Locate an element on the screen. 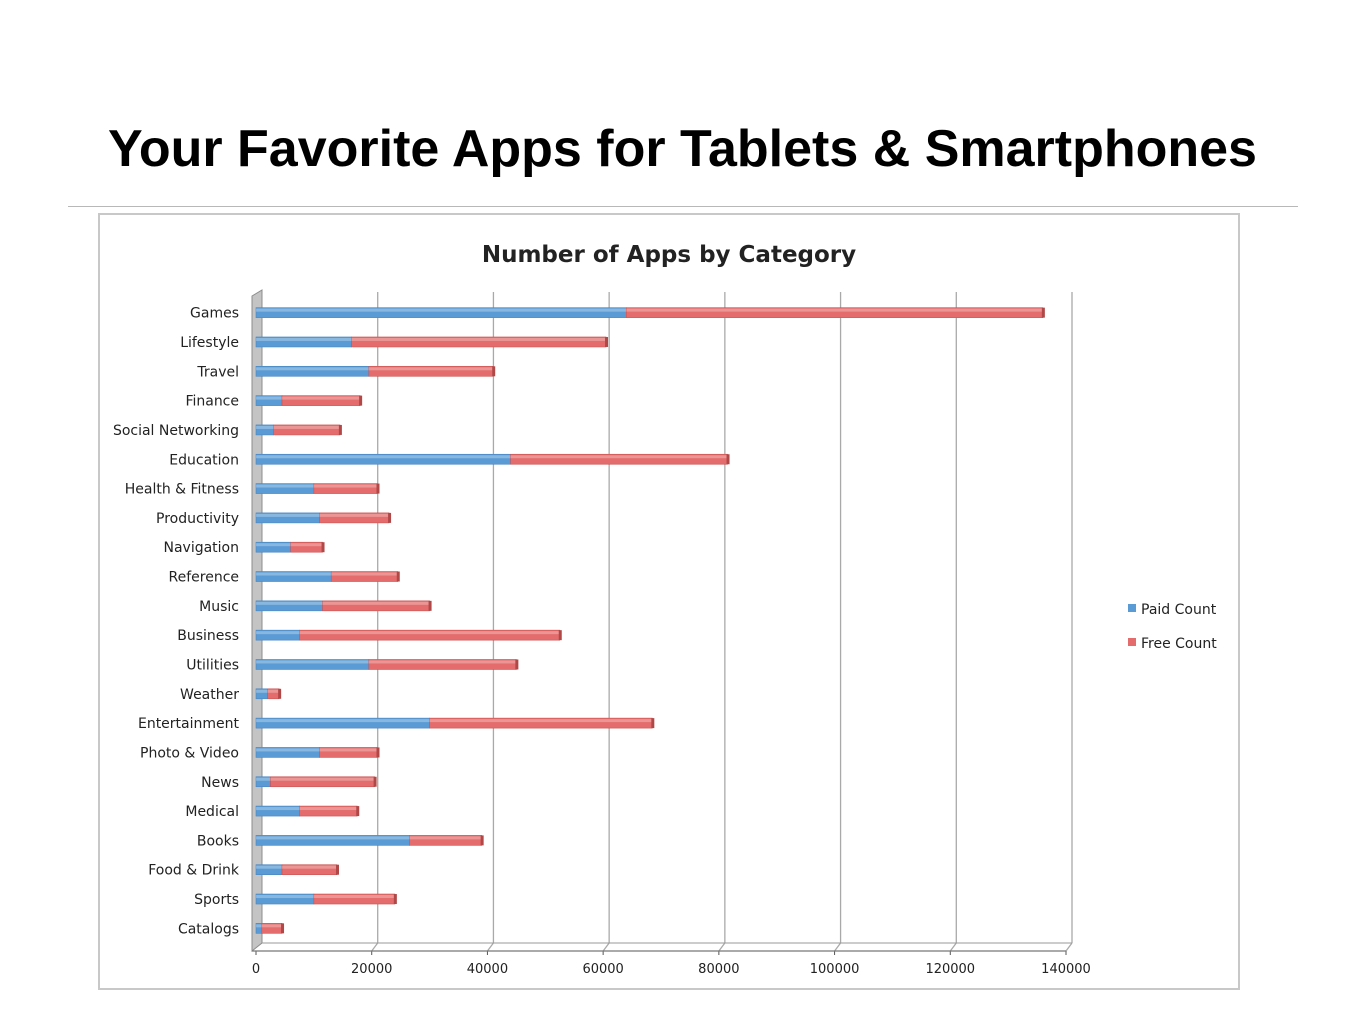  x-tick-label: 100000 is located at coordinates (835, 969).